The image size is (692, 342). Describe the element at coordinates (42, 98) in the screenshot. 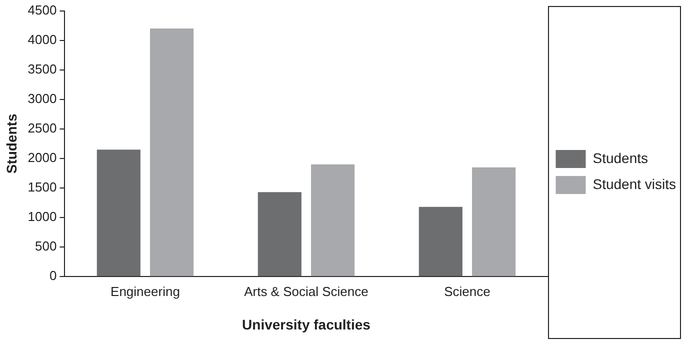

I see `y-tick-label: 3000` at that location.